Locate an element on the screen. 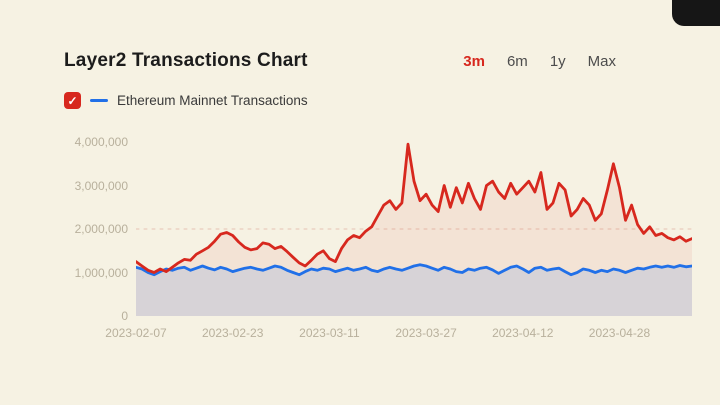  x-axis-label: 2023-04-12 is located at coordinates (523, 333).